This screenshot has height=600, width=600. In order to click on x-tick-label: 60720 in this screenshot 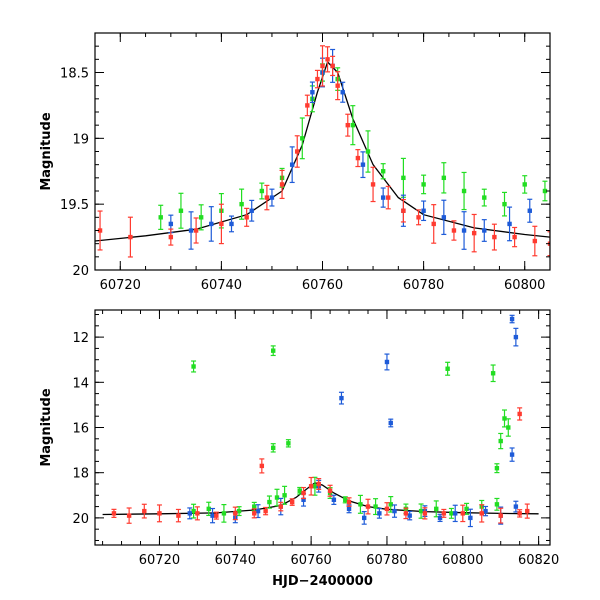, I will do `click(159, 560)`.